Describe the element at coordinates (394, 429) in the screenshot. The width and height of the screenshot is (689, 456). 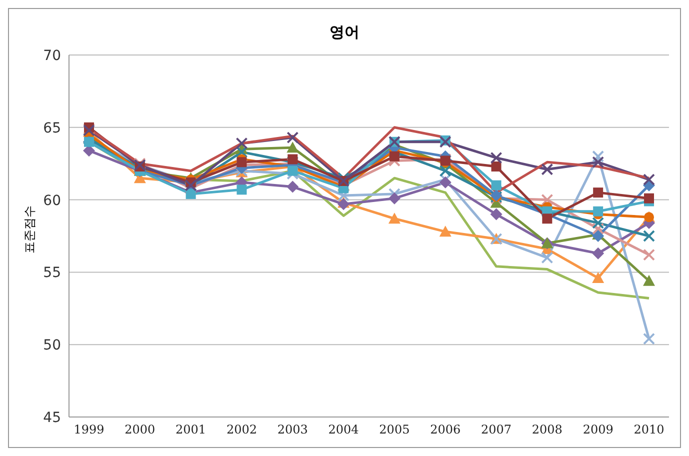
I see `x-tick-label: 2005` at that location.